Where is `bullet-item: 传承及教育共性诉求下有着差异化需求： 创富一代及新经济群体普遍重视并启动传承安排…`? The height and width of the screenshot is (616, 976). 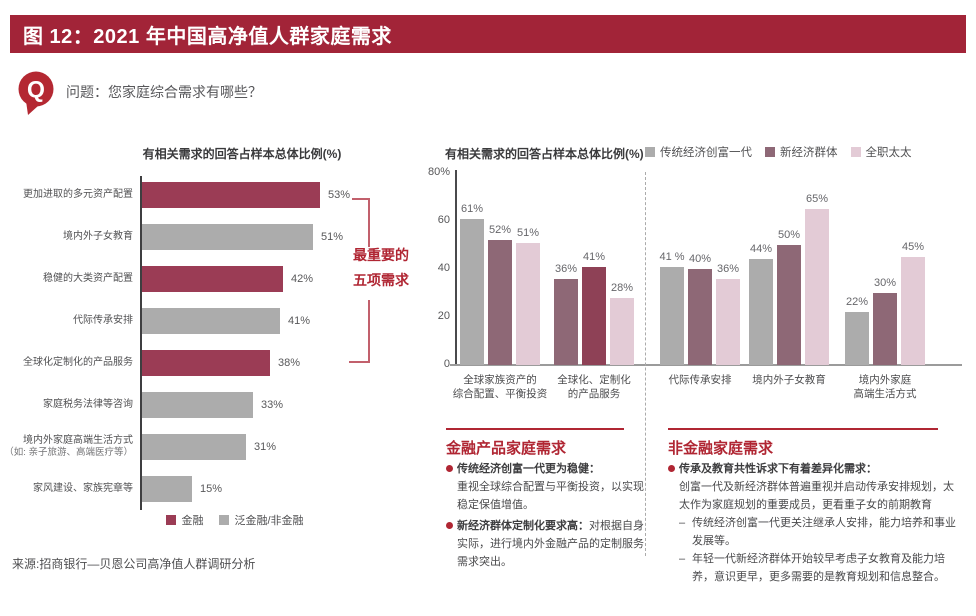 bullet-item: 传承及教育共性诉求下有着差异化需求： 创富一代及新经济群体普遍重视并启动传承安排… is located at coordinates (812, 523).